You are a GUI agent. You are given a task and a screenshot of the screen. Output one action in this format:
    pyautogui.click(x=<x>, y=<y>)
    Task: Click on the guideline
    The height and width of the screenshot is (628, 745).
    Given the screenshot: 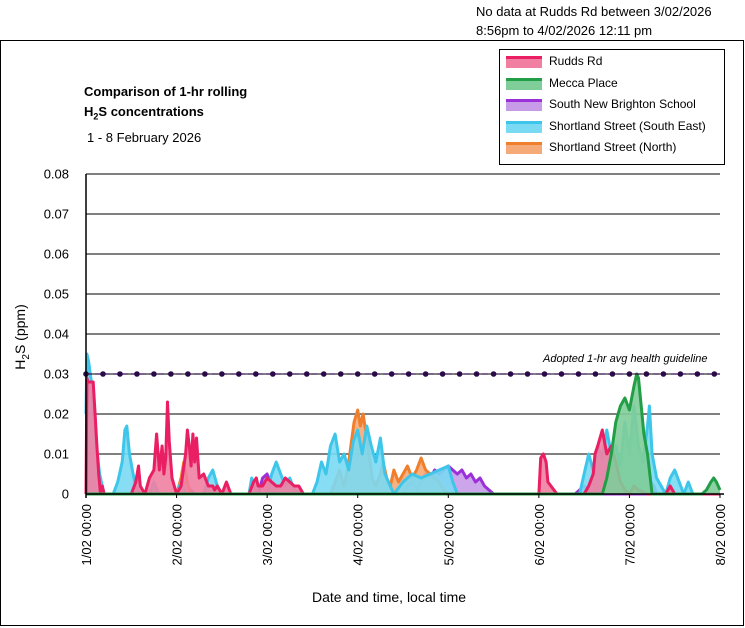 What is the action you would take?
    pyautogui.click(x=401, y=374)
    